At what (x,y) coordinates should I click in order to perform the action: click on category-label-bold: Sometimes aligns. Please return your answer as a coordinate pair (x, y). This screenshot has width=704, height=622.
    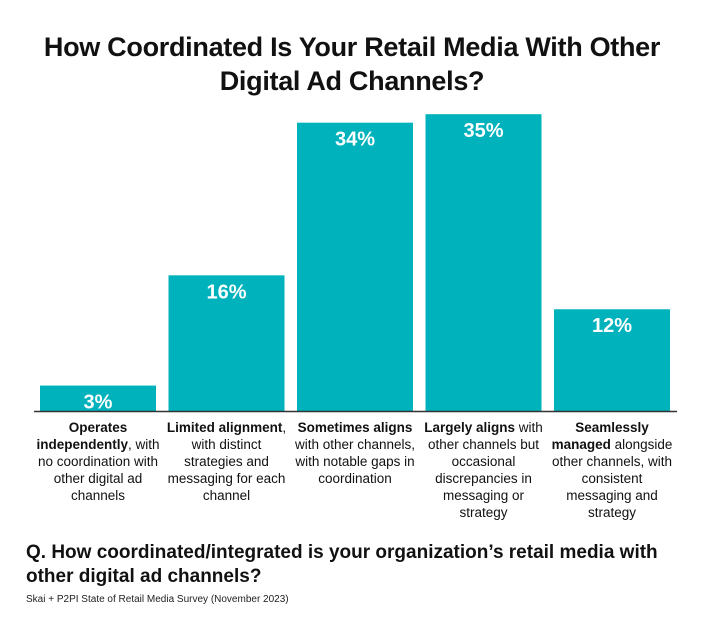
    Looking at the image, I should click on (355, 427).